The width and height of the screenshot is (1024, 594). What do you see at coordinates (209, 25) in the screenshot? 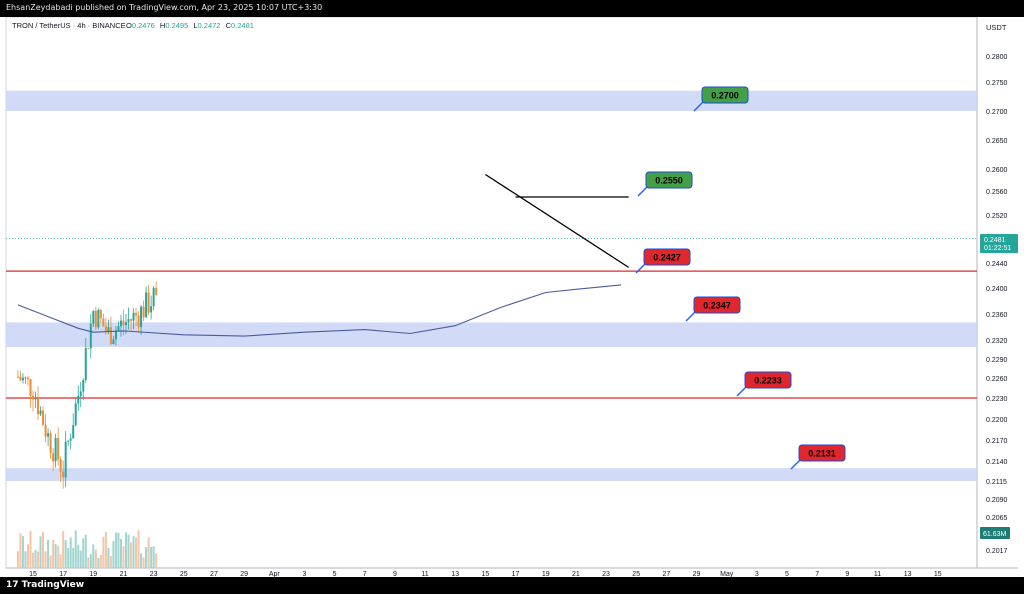
I see `low-value: 0.2472` at bounding box center [209, 25].